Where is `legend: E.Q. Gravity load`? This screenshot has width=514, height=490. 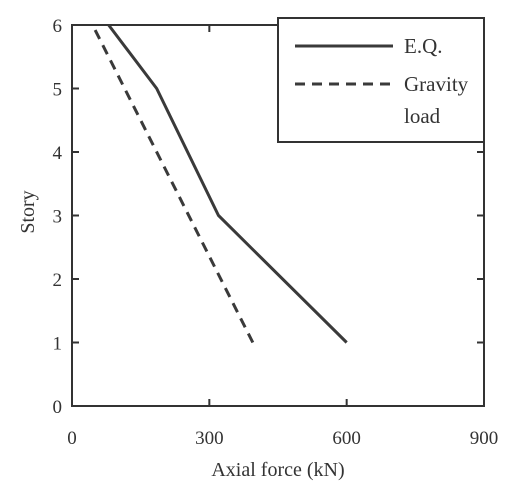
legend: E.Q. Gravity load is located at coordinates (381, 80).